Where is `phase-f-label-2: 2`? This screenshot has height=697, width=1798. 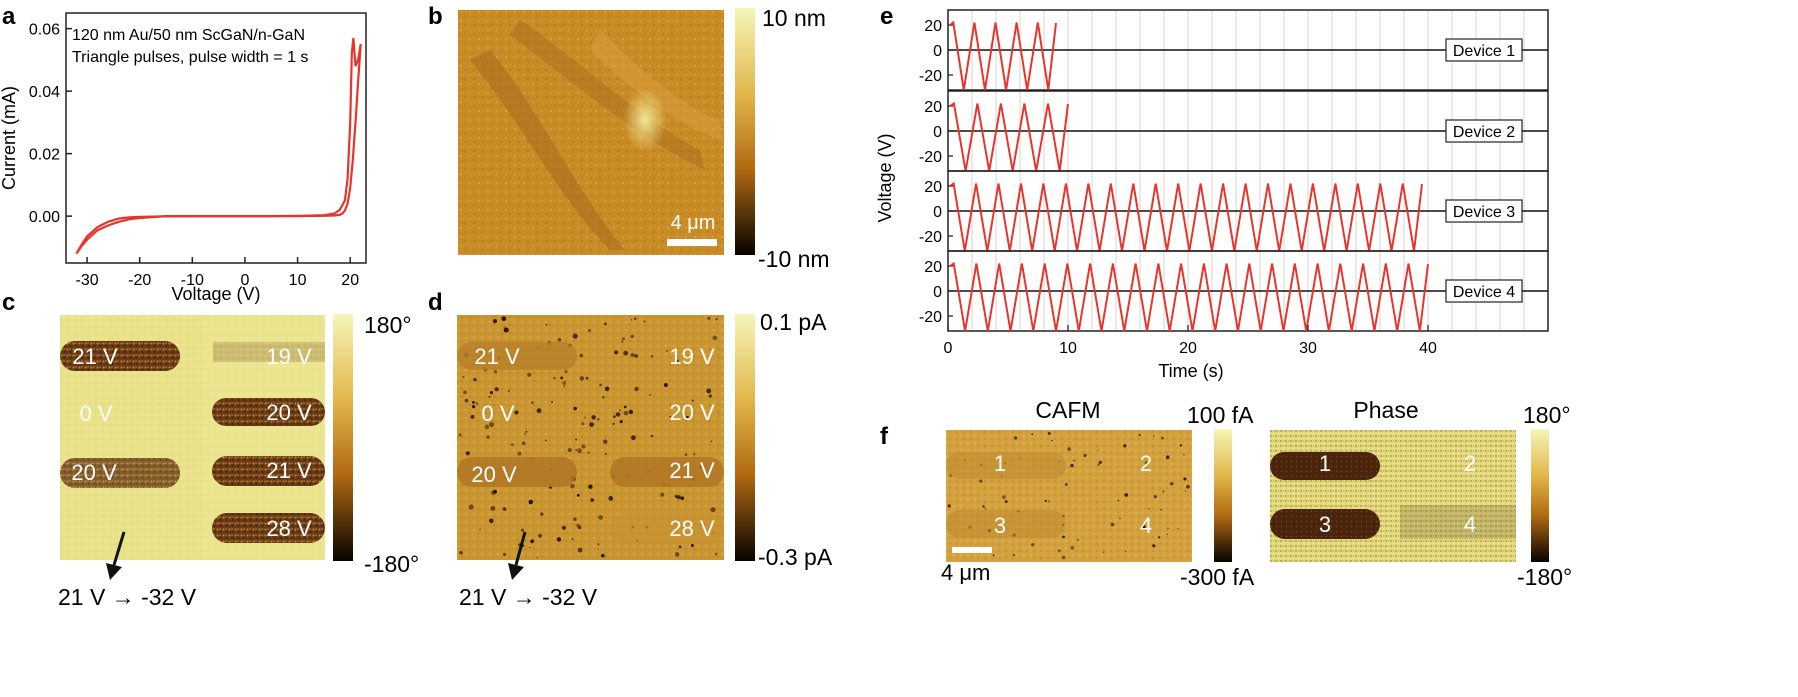
phase-f-label-2: 2 is located at coordinates (1470, 463).